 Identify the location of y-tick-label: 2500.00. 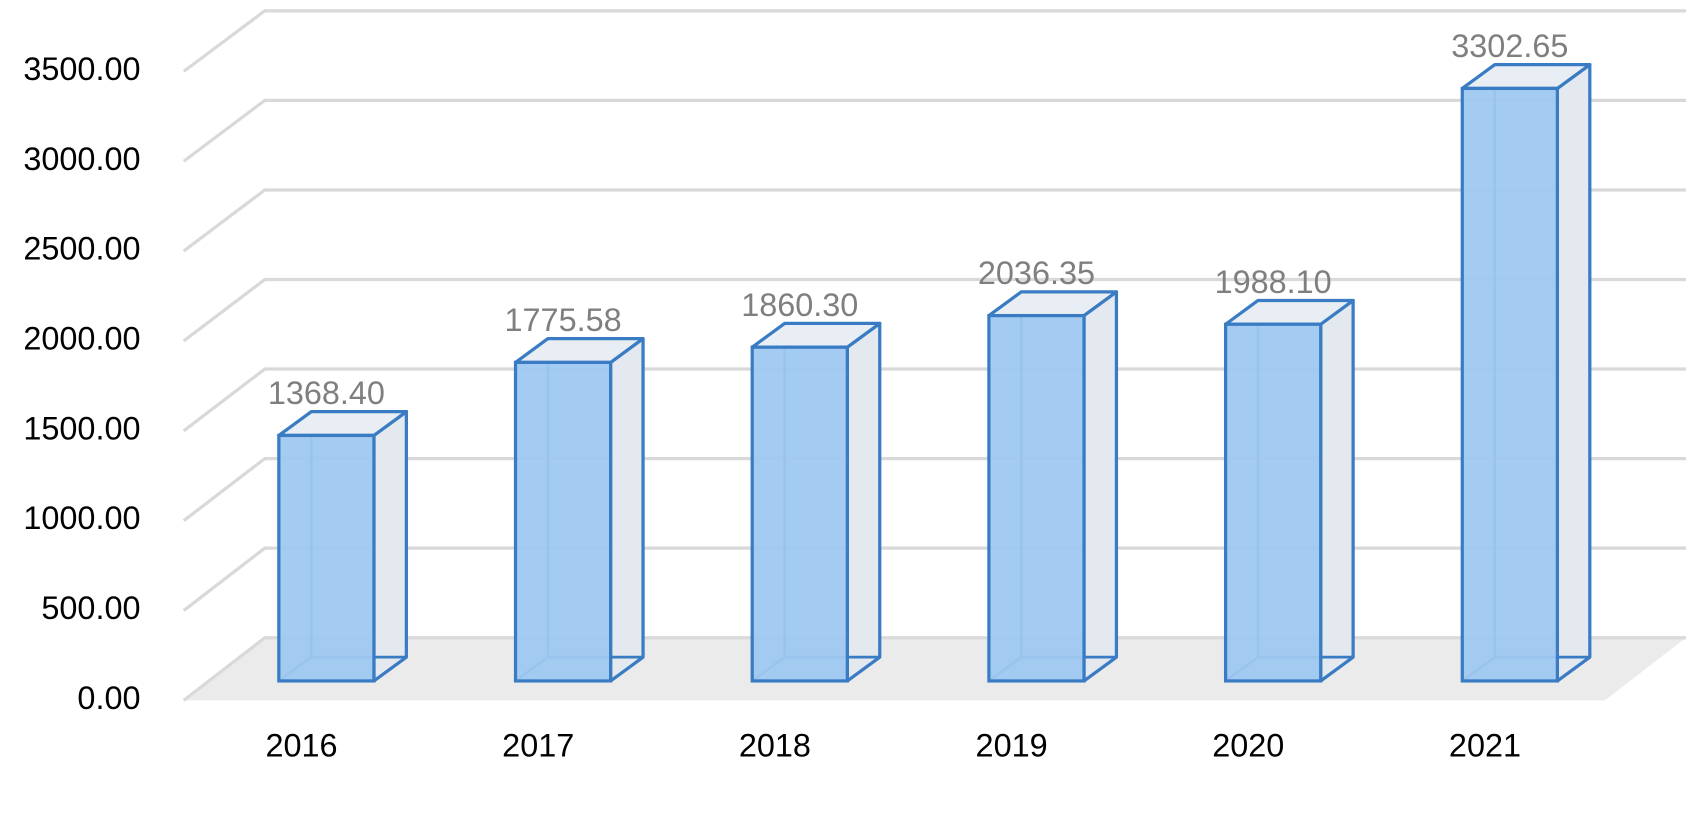
(81, 249).